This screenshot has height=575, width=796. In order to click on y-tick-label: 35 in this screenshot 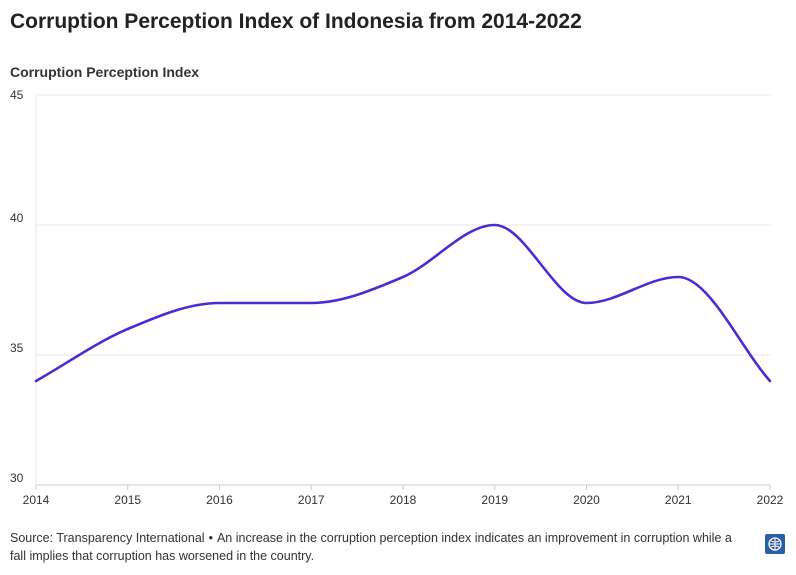, I will do `click(17, 348)`.